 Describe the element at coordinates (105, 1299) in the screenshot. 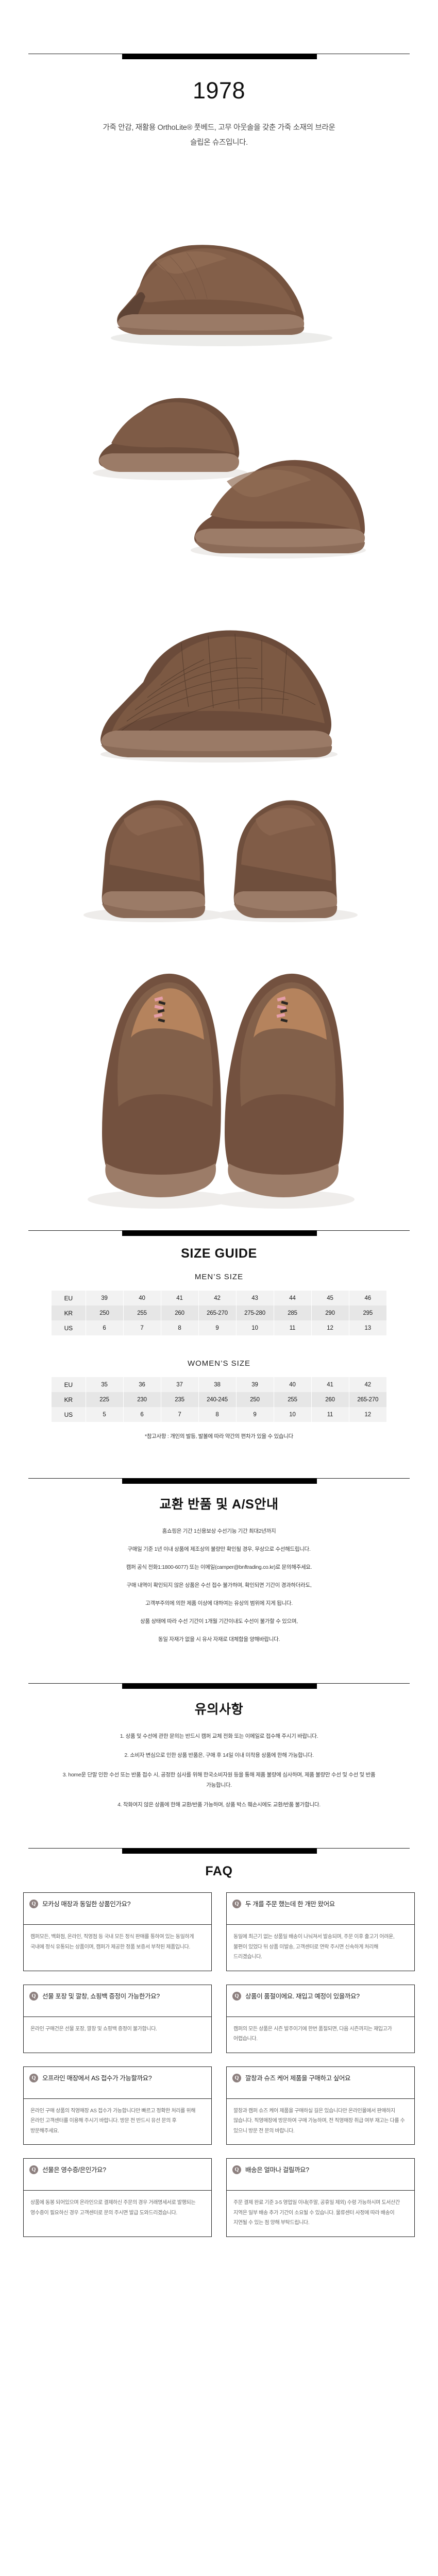

I see `cell: 39` at that location.